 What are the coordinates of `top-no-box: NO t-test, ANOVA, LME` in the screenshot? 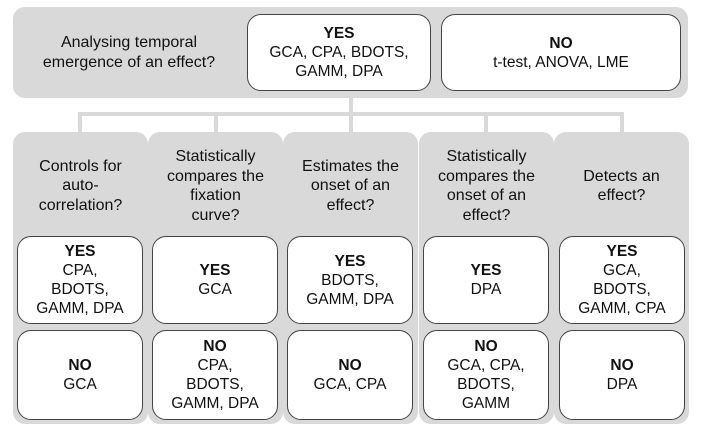 It's located at (561, 52).